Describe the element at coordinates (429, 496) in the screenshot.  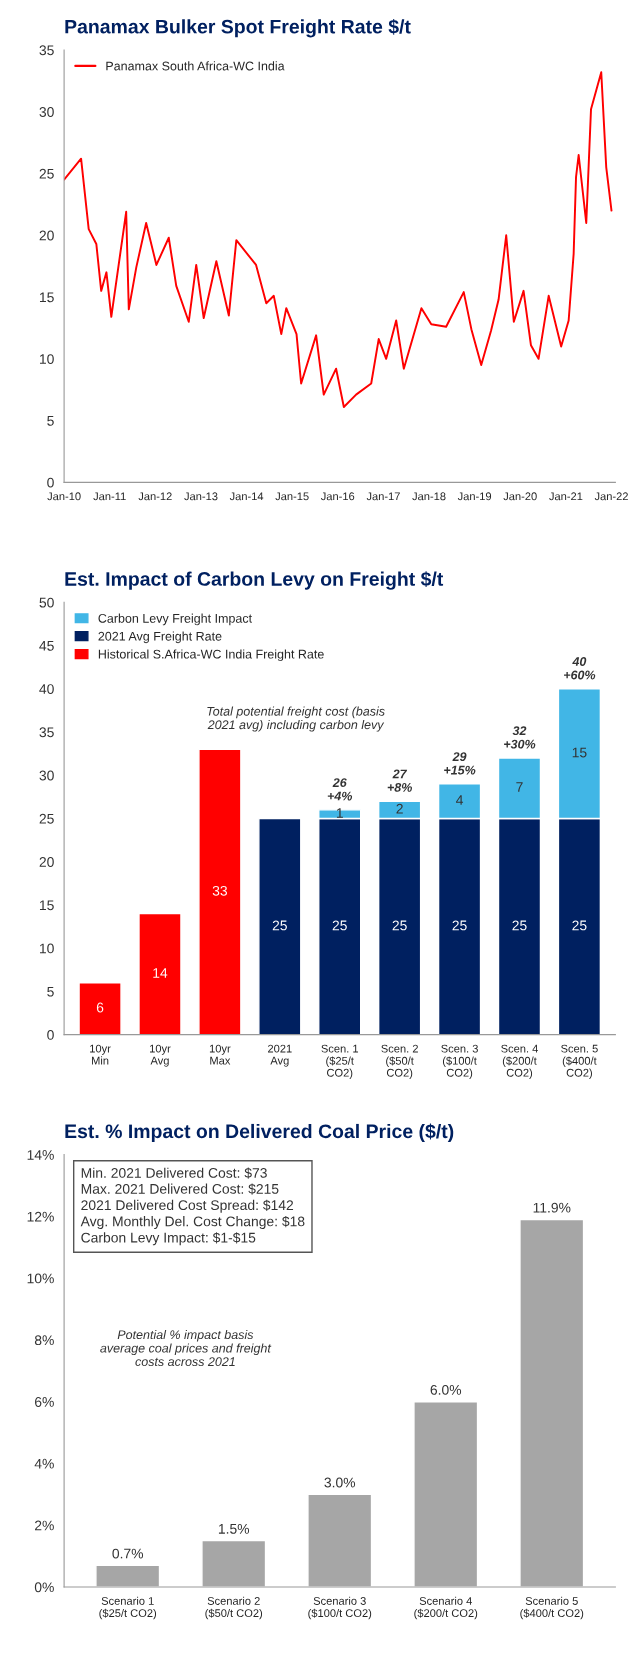
I see `x-tick-label: Jan-18` at that location.